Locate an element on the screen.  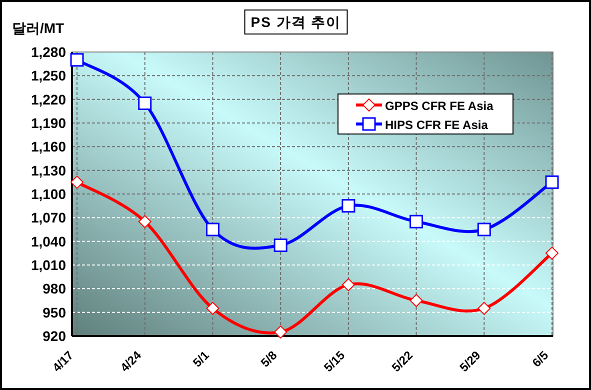
y-tick-label: 1,190 is located at coordinates (48, 123).